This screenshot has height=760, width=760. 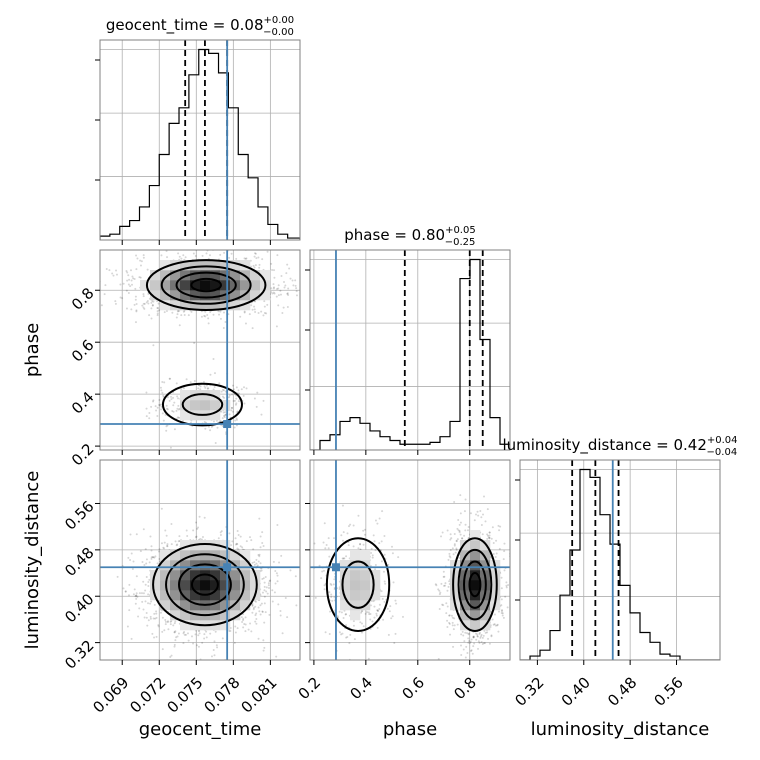 I want to click on title-lower: −0.00, so click(x=278, y=32).